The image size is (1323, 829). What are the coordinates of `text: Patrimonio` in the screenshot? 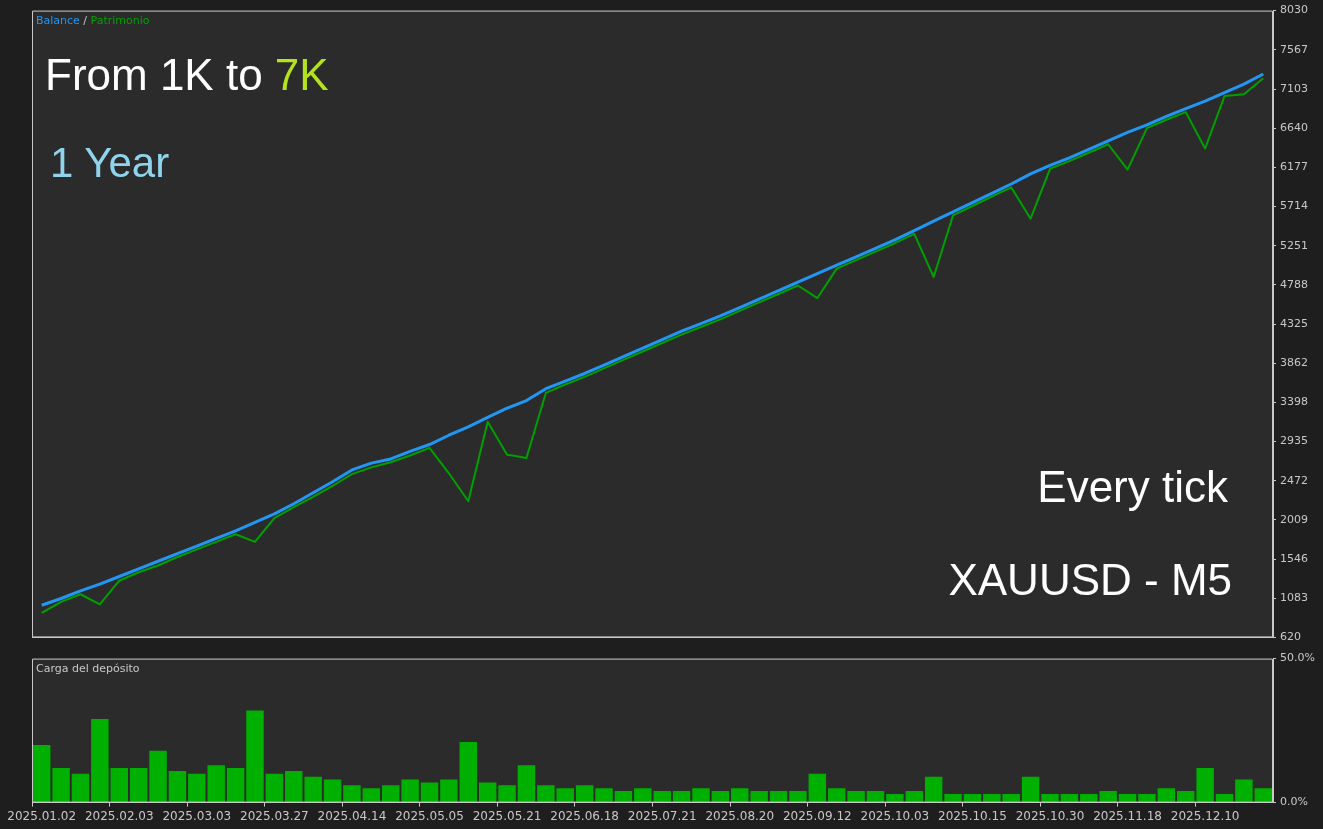 It's located at (120, 21).